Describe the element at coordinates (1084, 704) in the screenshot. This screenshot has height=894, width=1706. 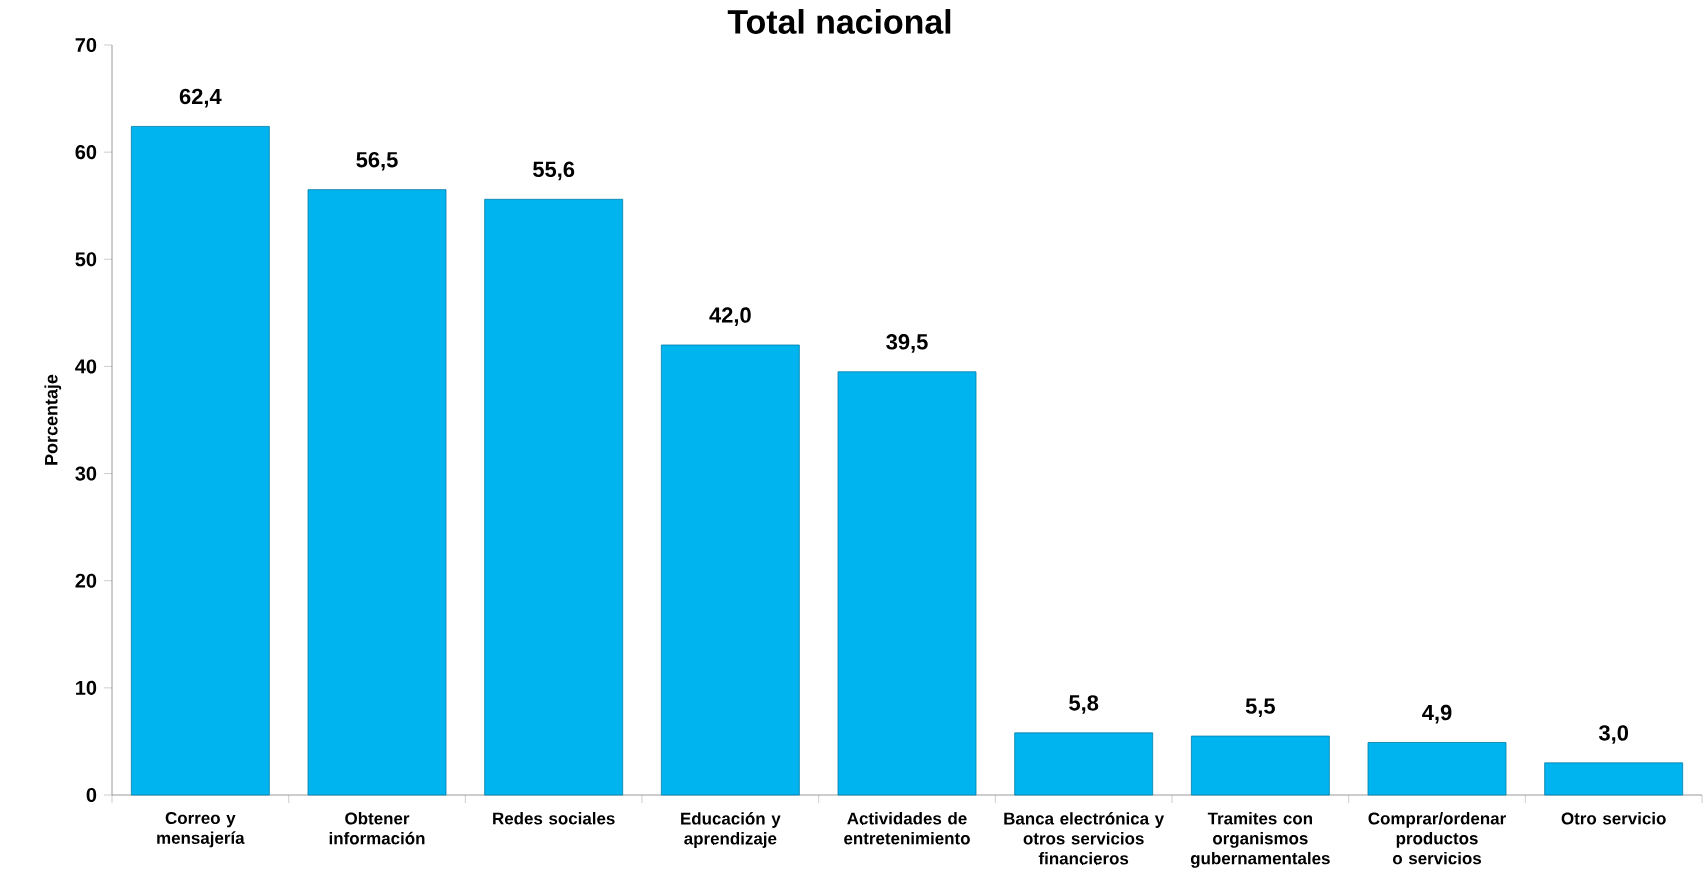
I see `data-label: 5,8` at that location.